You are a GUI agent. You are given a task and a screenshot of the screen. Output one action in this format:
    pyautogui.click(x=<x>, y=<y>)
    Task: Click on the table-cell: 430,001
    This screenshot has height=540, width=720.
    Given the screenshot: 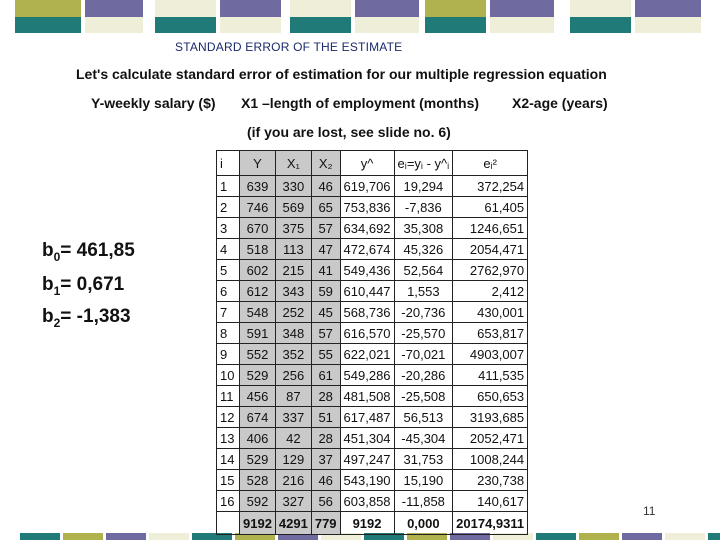 What is the action you would take?
    pyautogui.click(x=490, y=312)
    